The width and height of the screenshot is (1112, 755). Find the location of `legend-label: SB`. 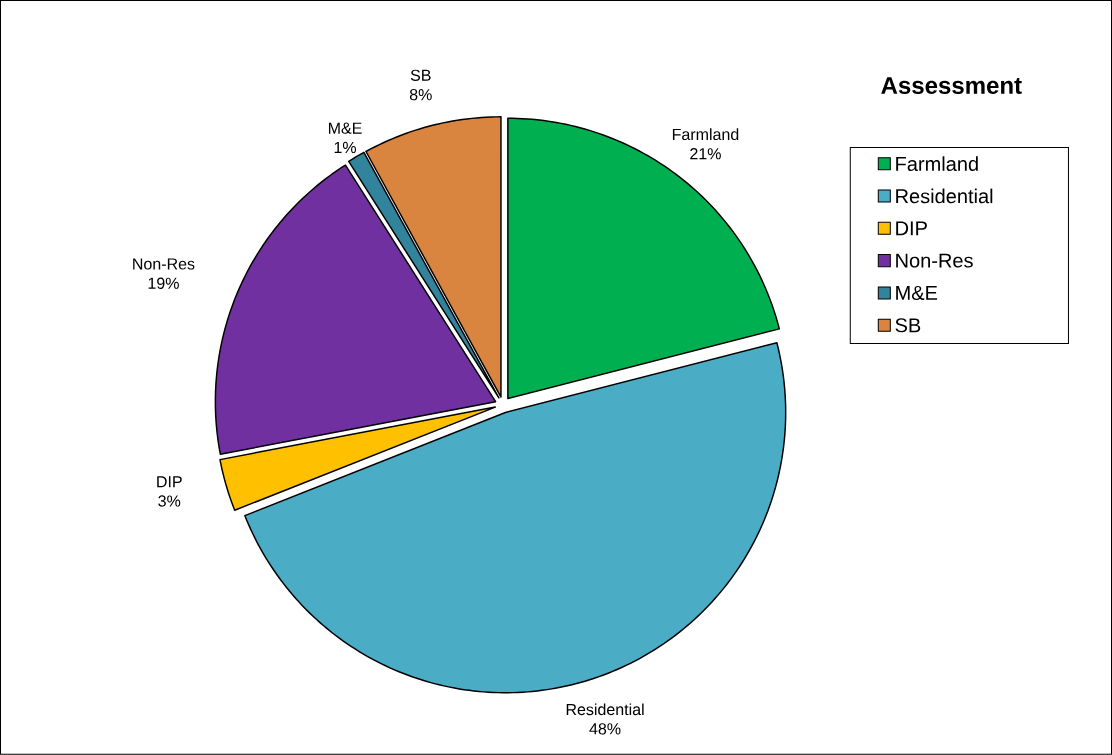

legend-label: SB is located at coordinates (908, 325).